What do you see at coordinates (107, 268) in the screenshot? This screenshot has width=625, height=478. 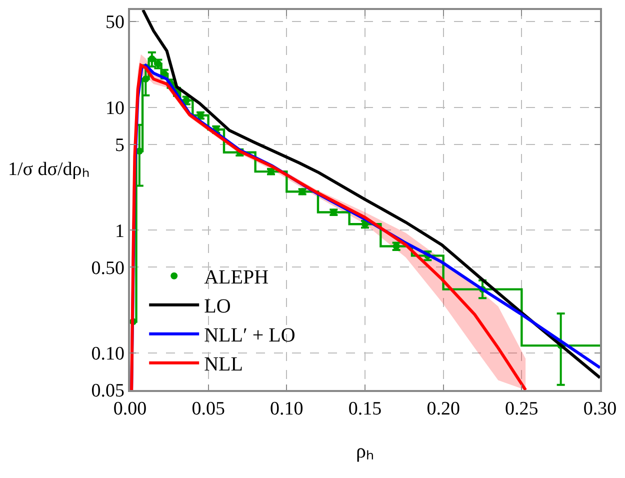 I see `y-tick-label: 0.50` at bounding box center [107, 268].